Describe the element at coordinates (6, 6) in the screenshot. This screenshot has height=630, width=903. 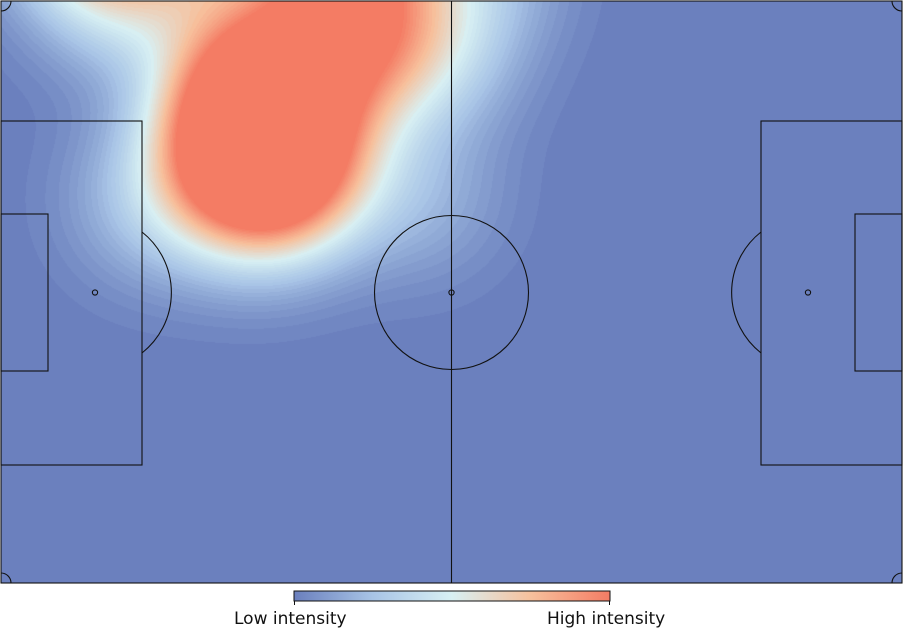
I see `corner-arc-top-left` at that location.